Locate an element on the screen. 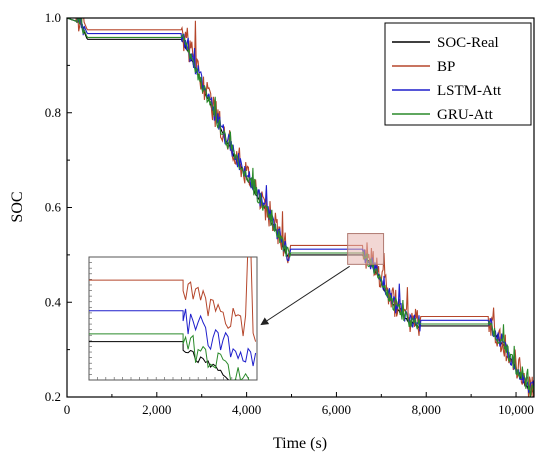 Image resolution: width=550 pixels, height=461 pixels. inset-frame is located at coordinates (173, 318).